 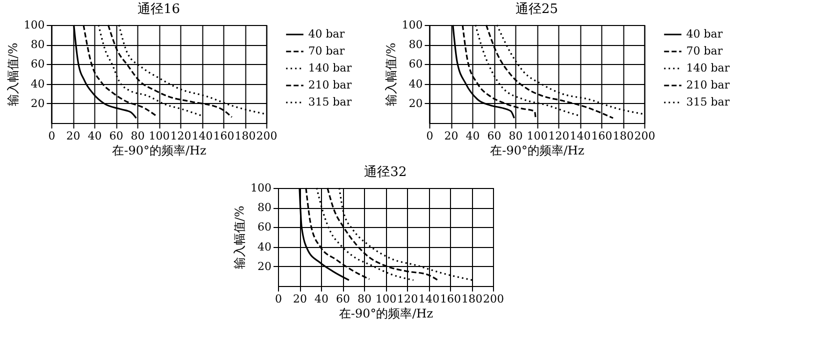 What do you see at coordinates (385, 172) in the screenshot?
I see `chart-title: 通径32` at bounding box center [385, 172].